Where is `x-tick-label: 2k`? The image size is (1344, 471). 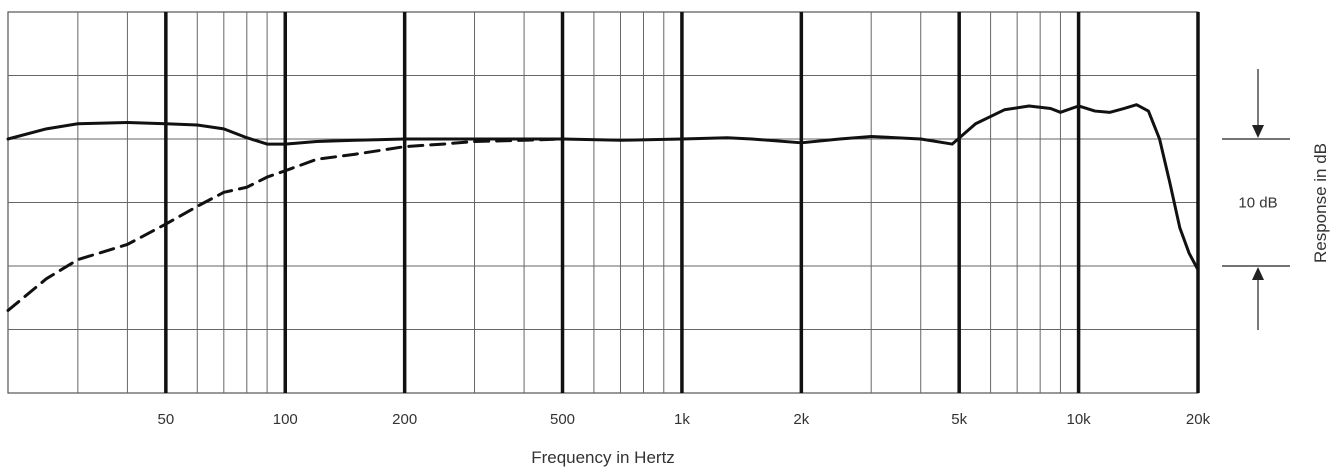
x-tick-label: 2k is located at coordinates (801, 419).